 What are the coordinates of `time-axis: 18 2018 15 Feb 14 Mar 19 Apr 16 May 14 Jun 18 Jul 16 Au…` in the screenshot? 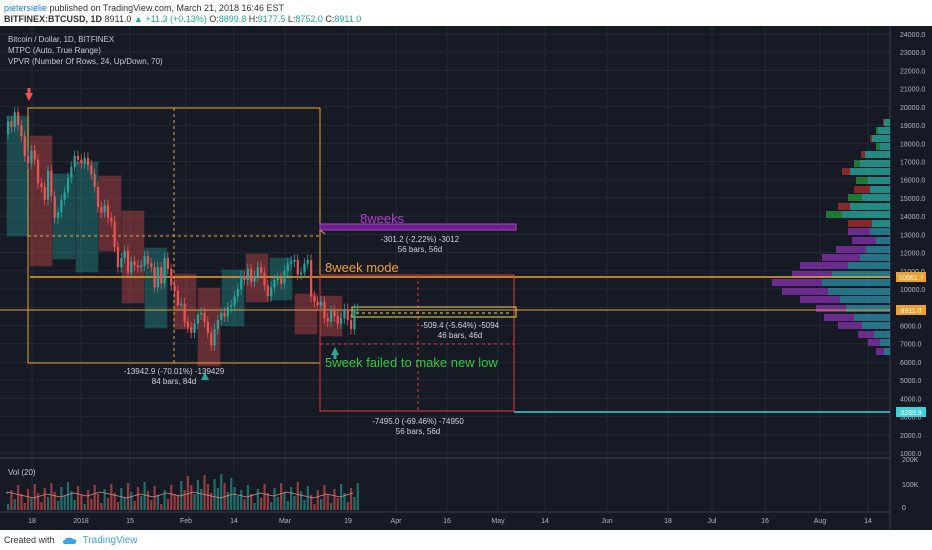 It's located at (450, 521).